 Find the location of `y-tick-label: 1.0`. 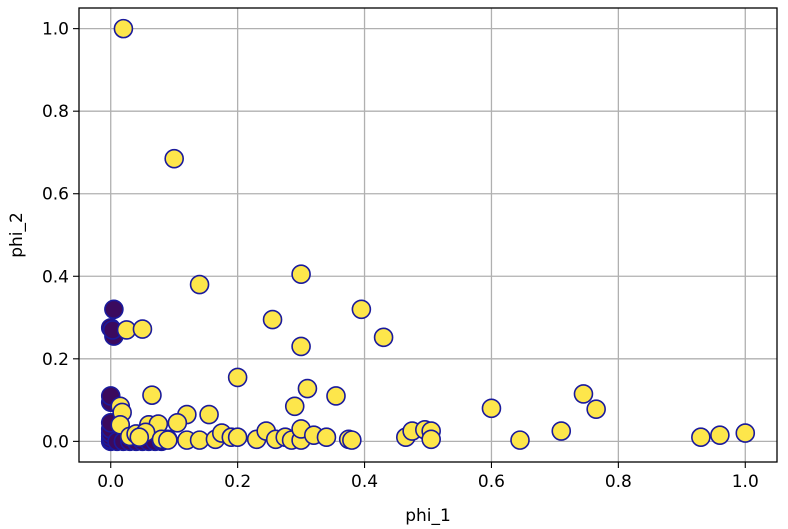

y-tick-label: 1.0 is located at coordinates (55, 30).